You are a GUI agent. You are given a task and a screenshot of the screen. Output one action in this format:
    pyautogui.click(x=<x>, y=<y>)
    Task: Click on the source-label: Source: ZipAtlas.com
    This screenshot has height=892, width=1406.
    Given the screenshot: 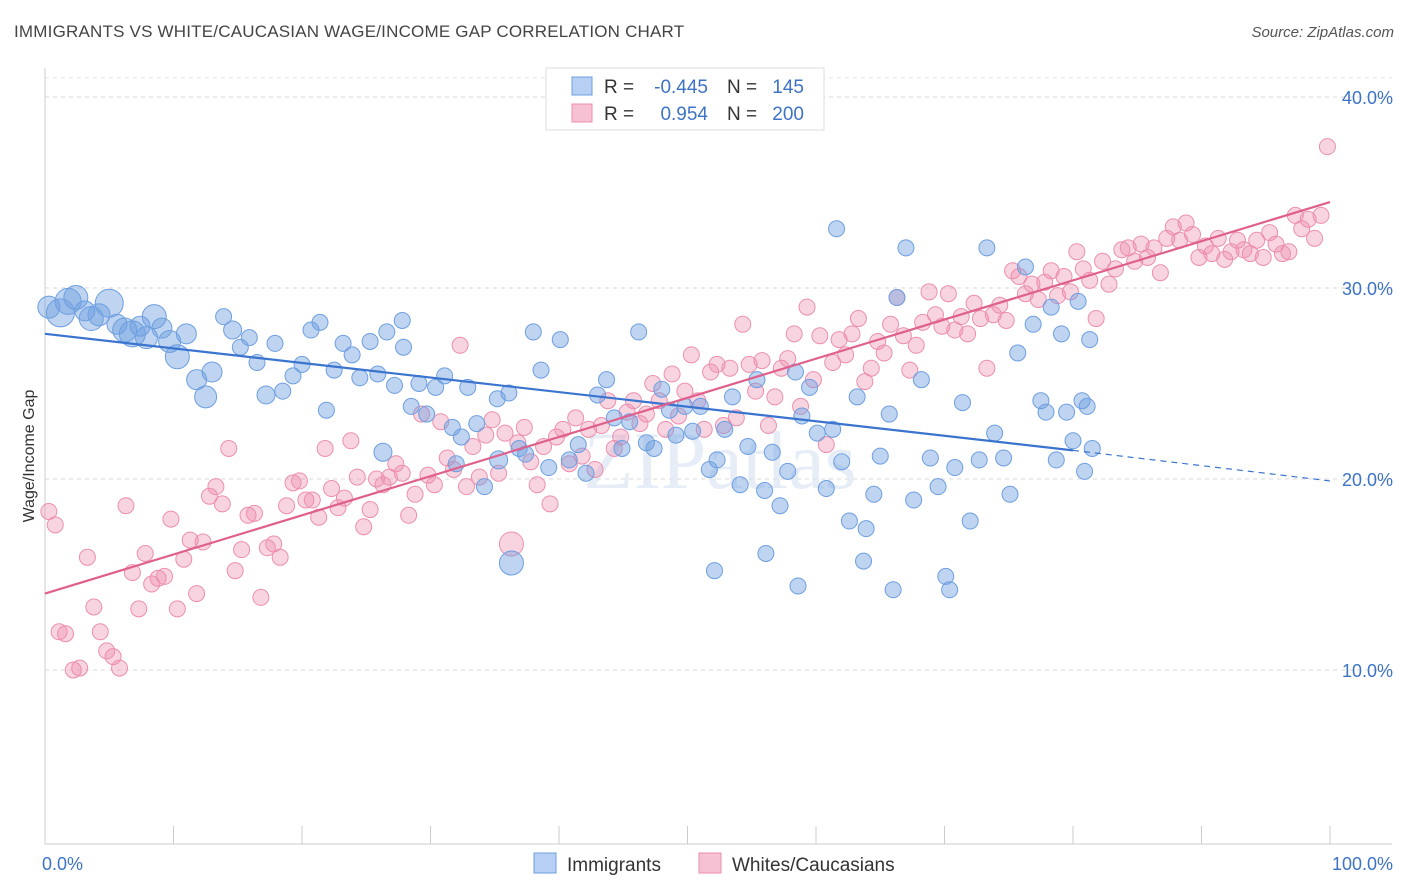 What is the action you would take?
    pyautogui.click(x=1322, y=32)
    